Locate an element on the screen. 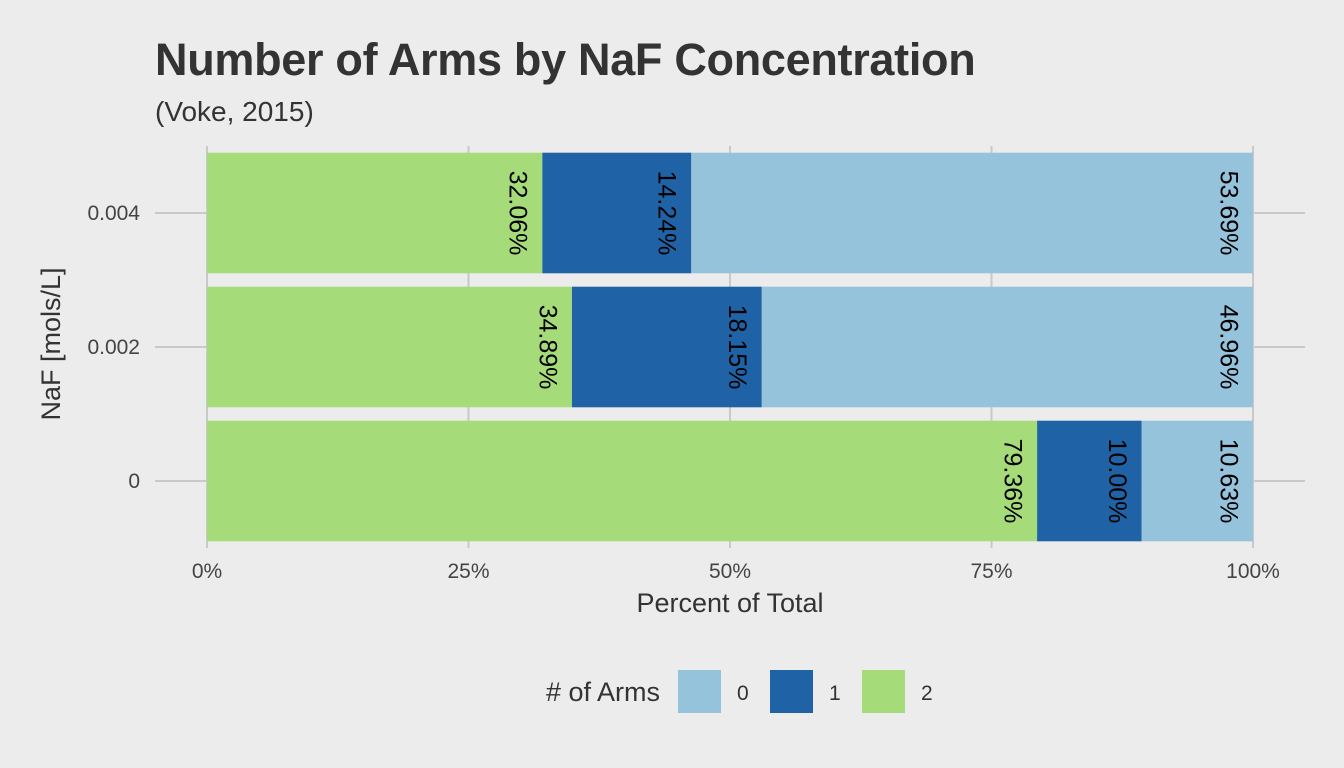  data-label: 53.69% is located at coordinates (1228, 213).